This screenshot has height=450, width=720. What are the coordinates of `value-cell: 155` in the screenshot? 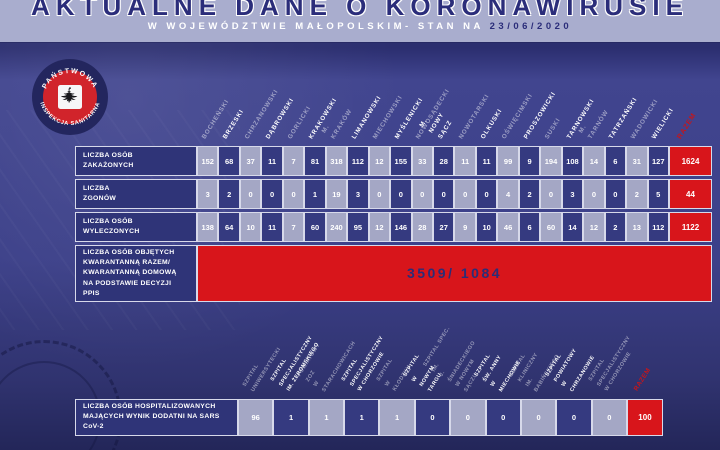 It's located at (401, 161).